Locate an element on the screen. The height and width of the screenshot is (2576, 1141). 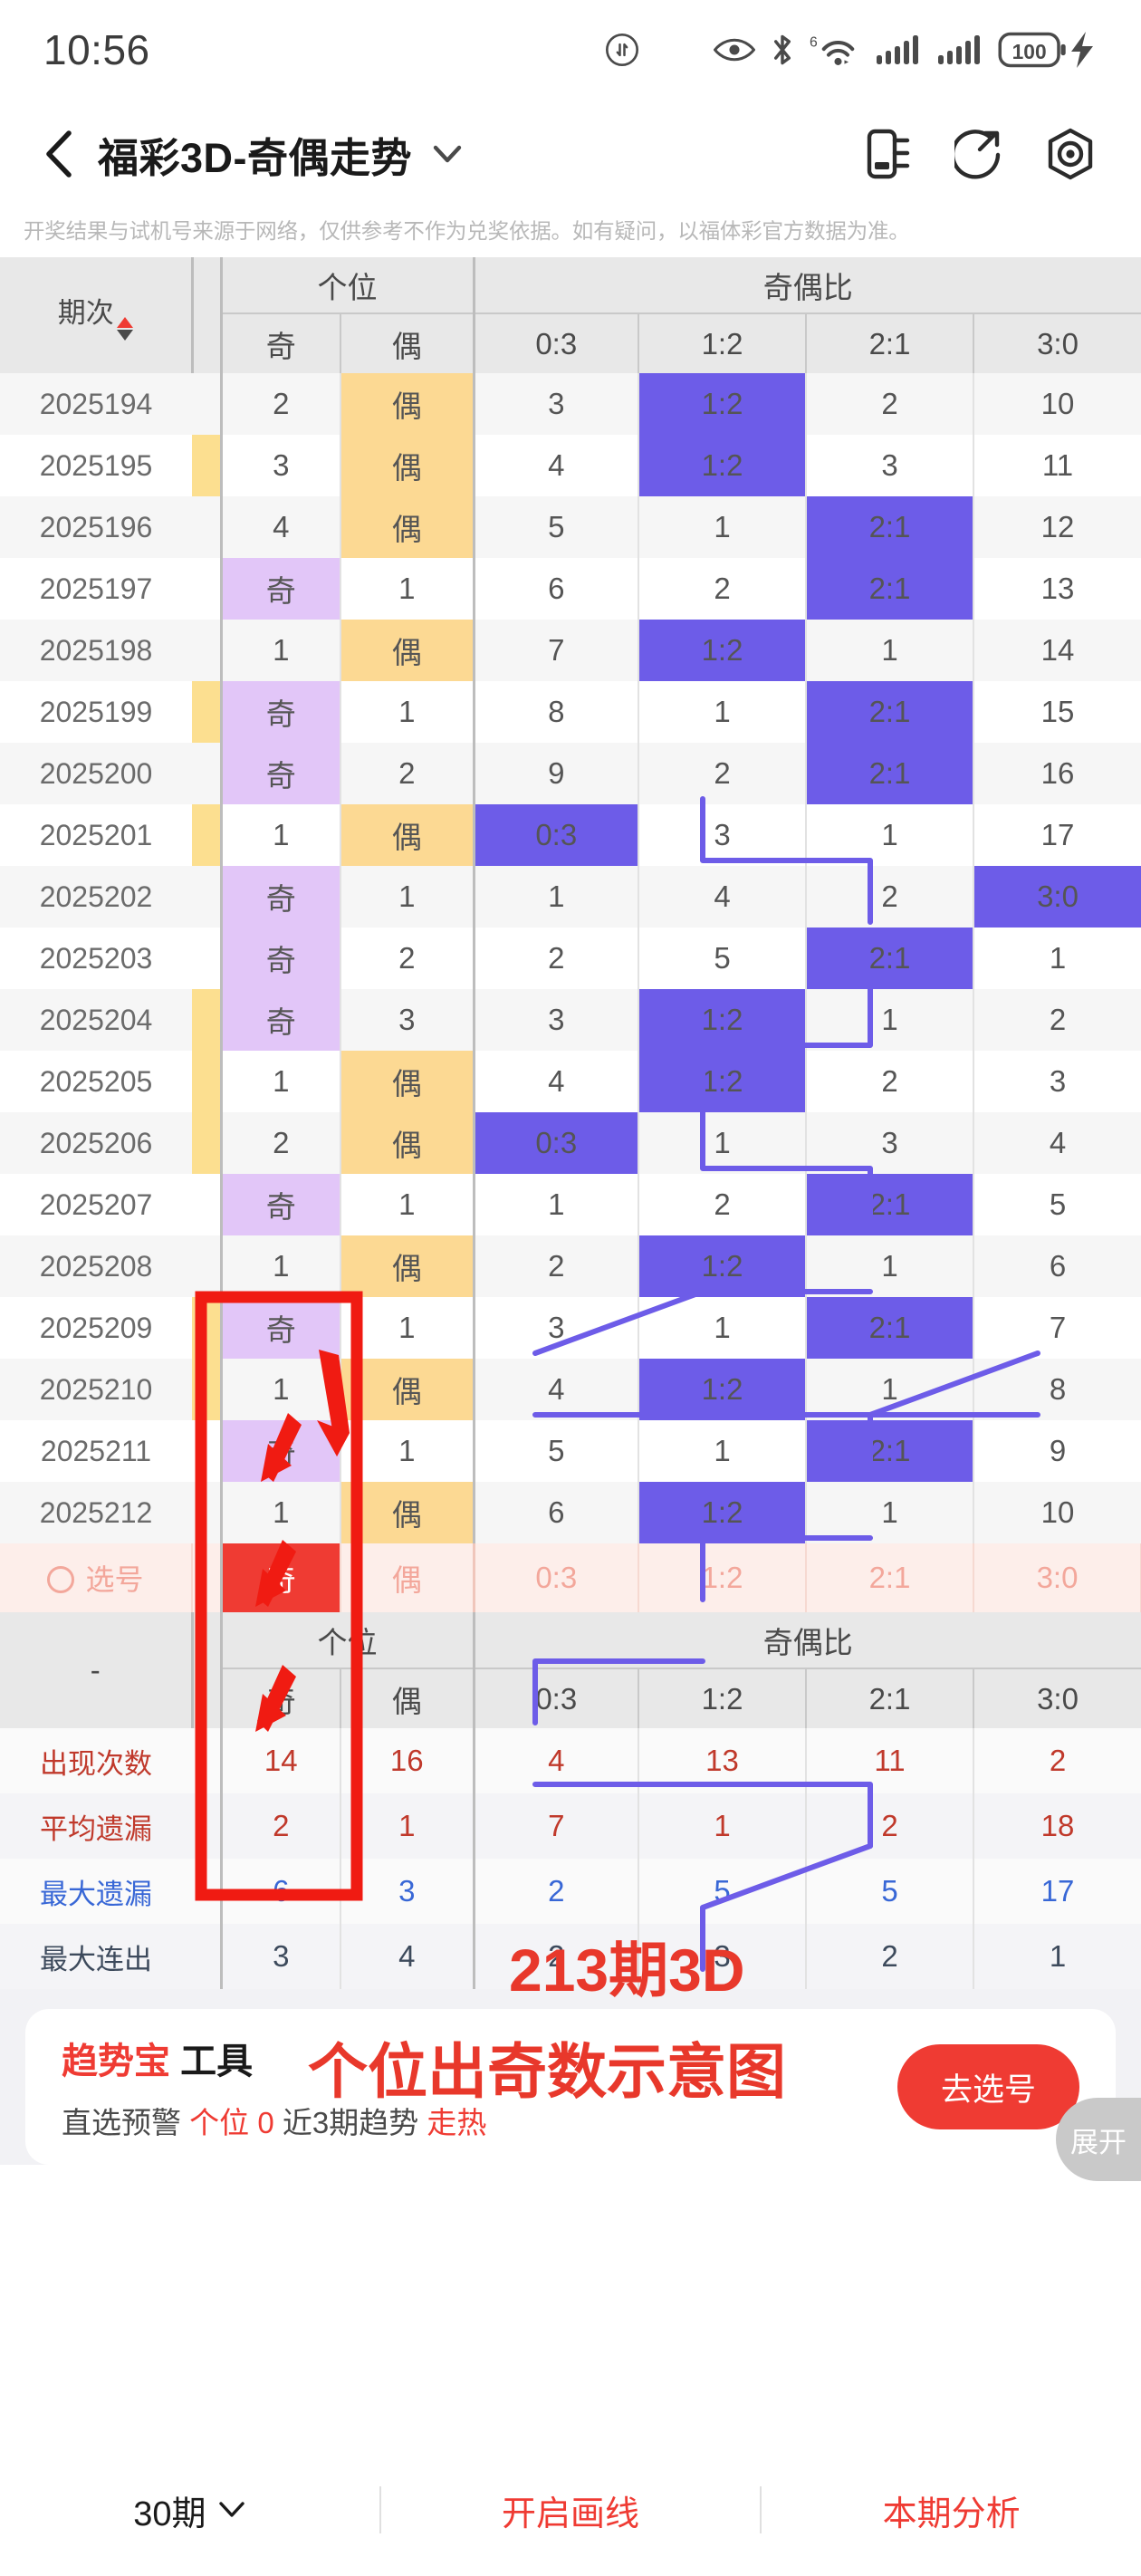
cell-ratio-1:2: 3 is located at coordinates (723, 835).